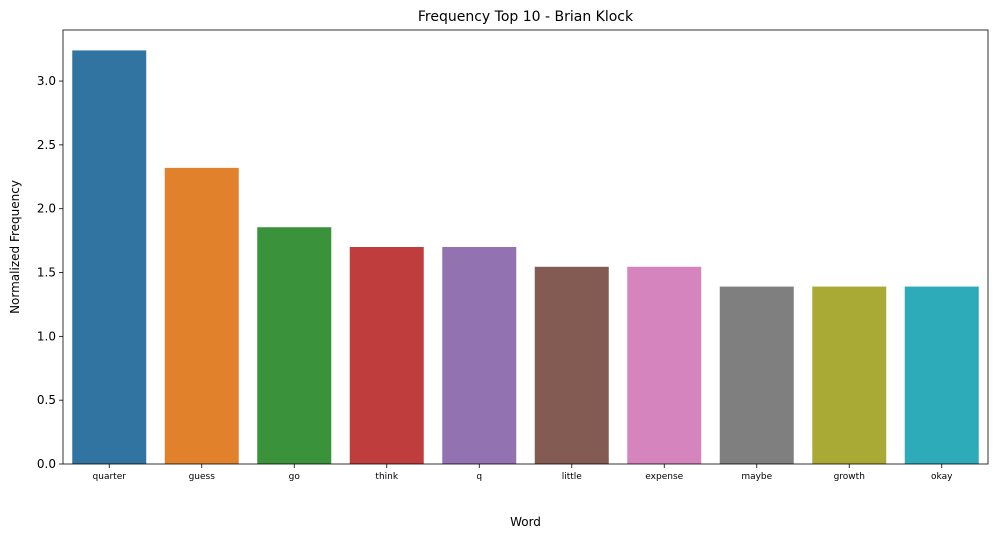  Describe the element at coordinates (386, 477) in the screenshot. I see `x-tick-label: think` at that location.